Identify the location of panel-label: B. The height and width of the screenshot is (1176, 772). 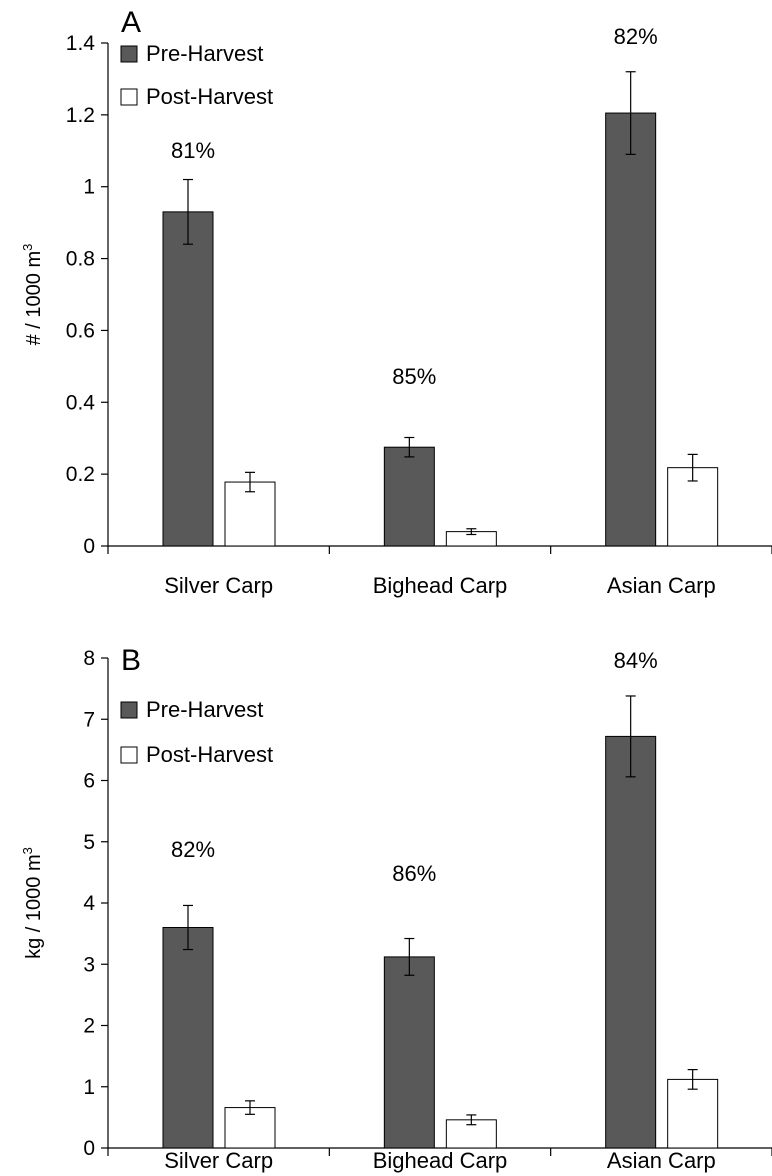
(131, 660).